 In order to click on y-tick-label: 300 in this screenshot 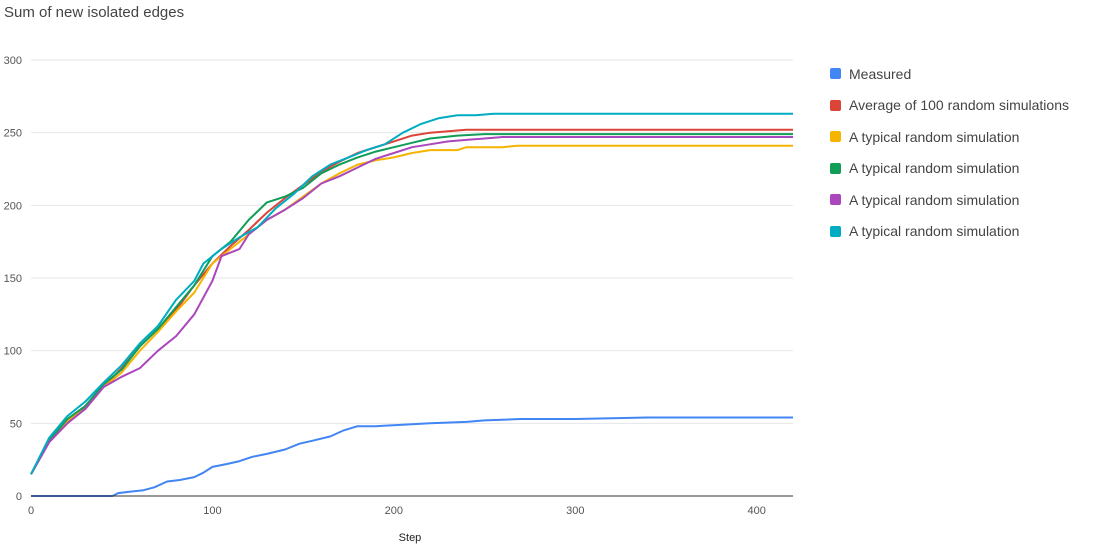, I will do `click(13, 61)`.